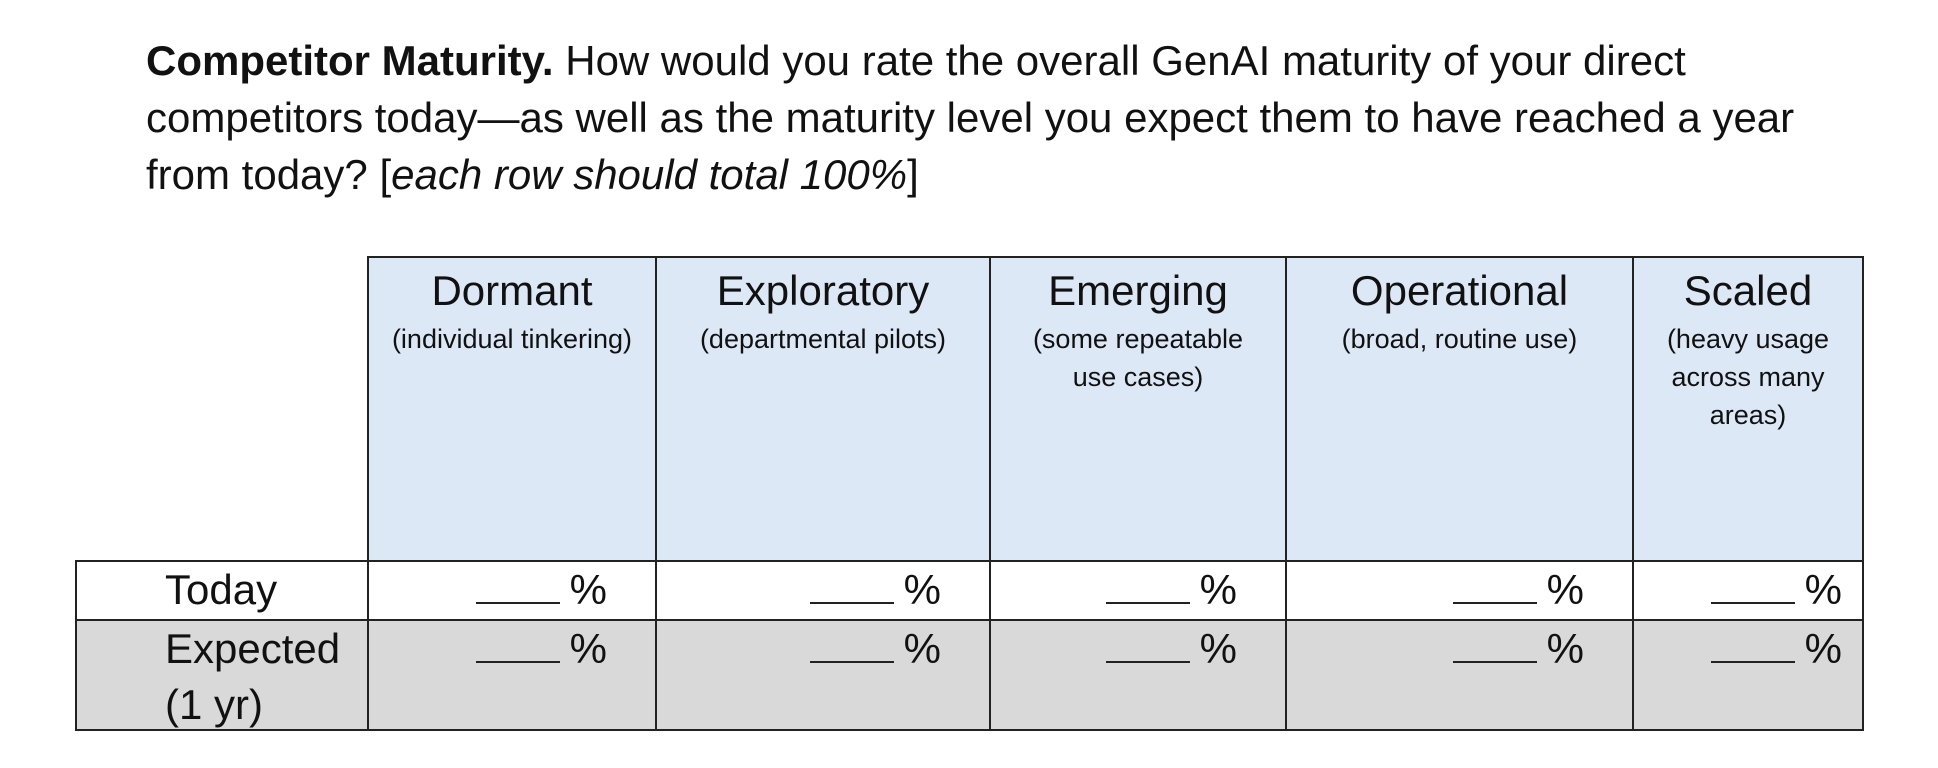 The width and height of the screenshot is (1938, 768). What do you see at coordinates (221, 589) in the screenshot?
I see `row-label-today: Today` at bounding box center [221, 589].